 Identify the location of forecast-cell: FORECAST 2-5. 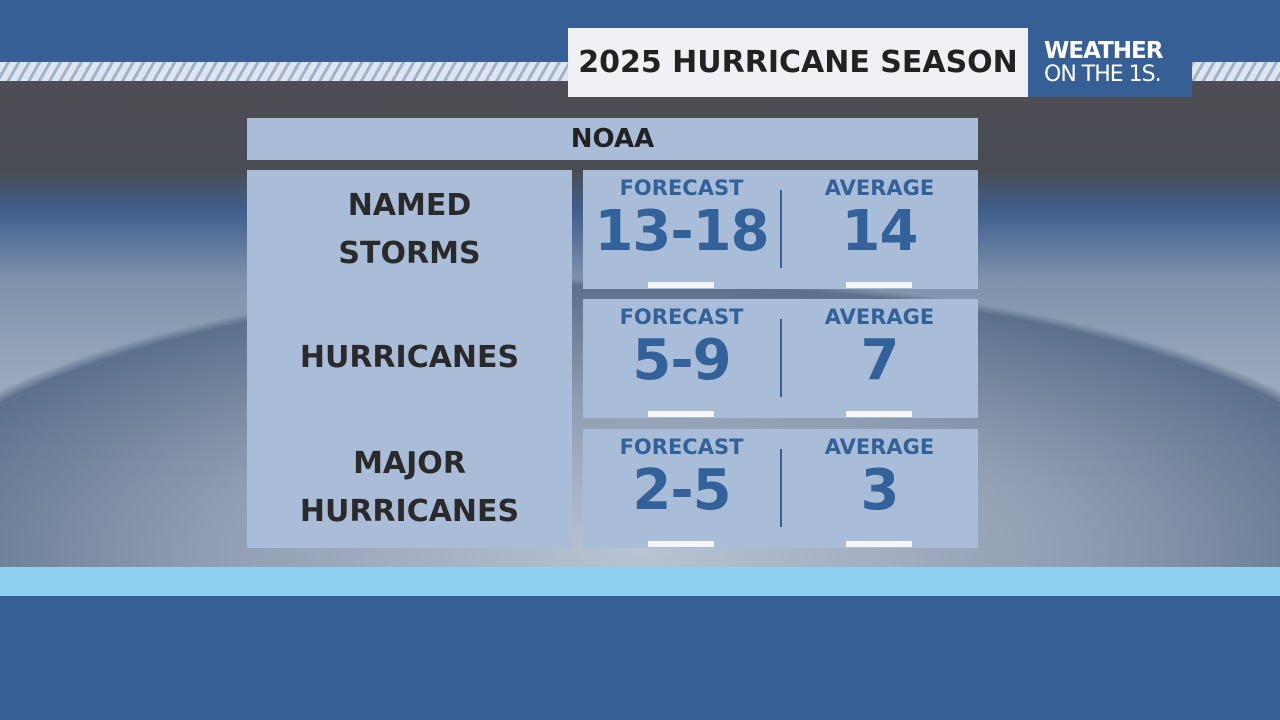
(681, 488).